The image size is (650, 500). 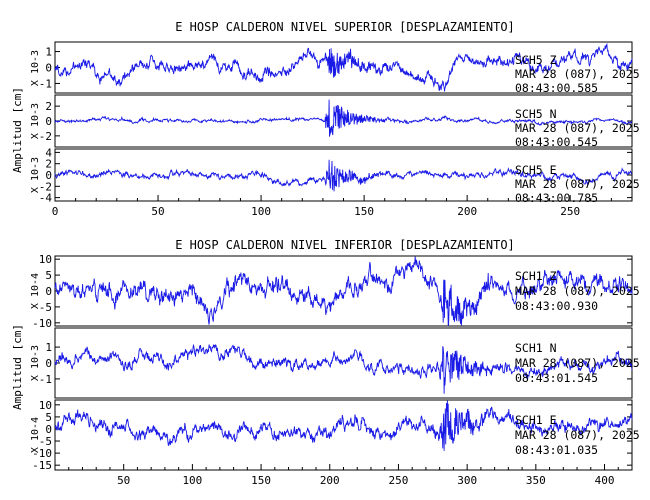 I want to click on time-label: 08:43:01.545, so click(x=556, y=378).